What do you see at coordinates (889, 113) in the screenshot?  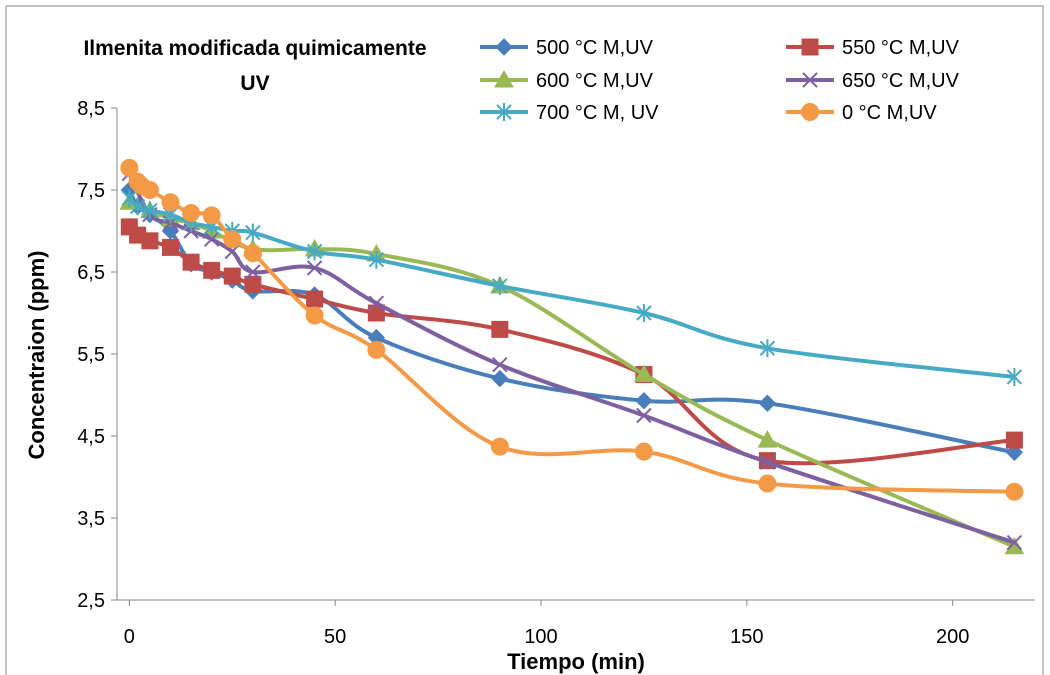 I see `legend-label: 0 °C M,UV` at bounding box center [889, 113].